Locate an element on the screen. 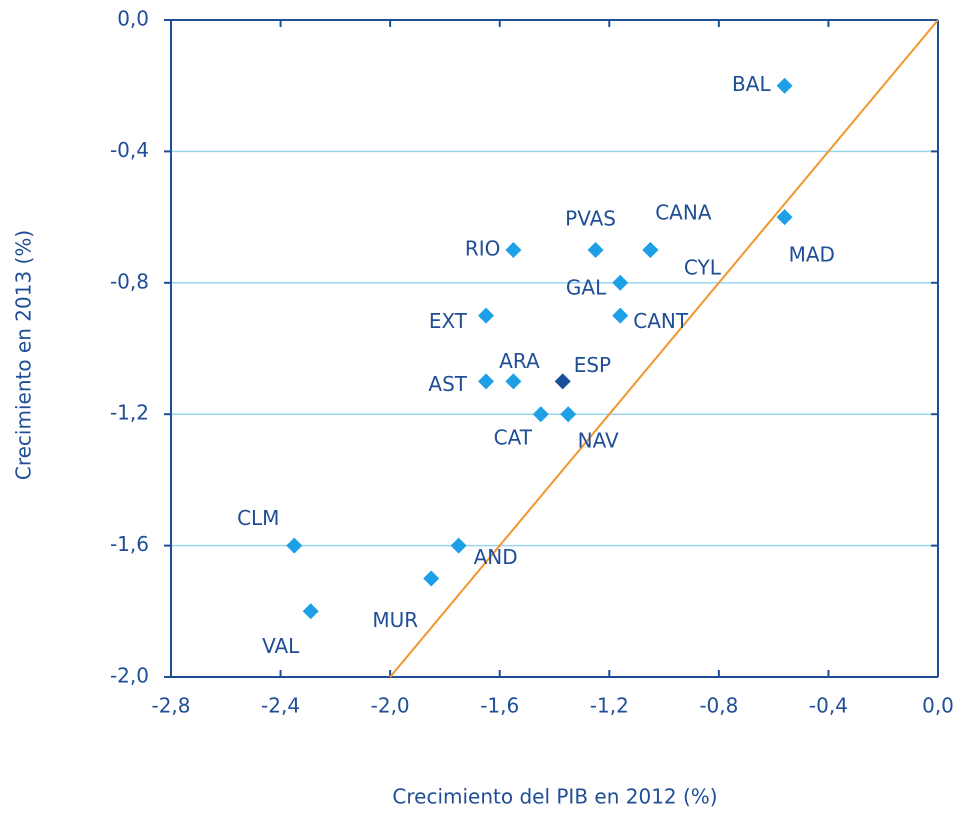 The width and height of the screenshot is (962, 813). point-label: VAL is located at coordinates (281, 646).